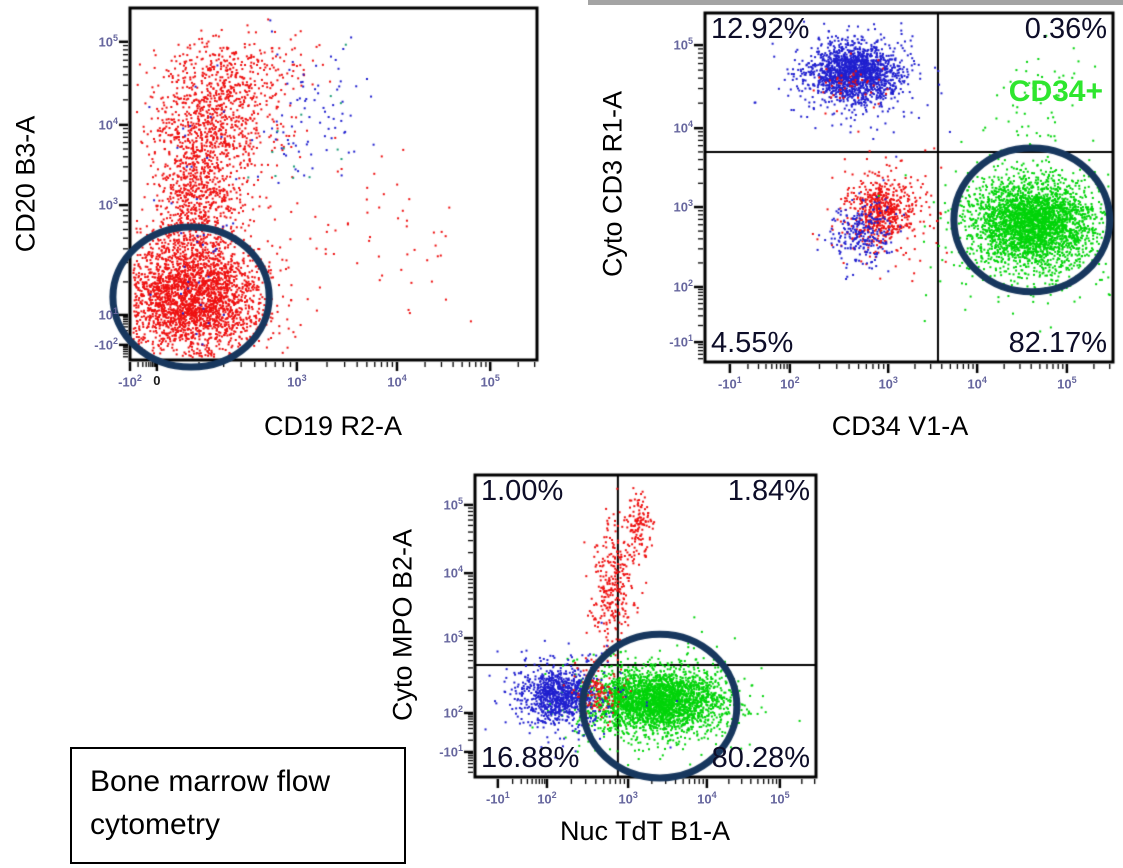  What do you see at coordinates (681, 341) in the screenshot?
I see `plot2-y-tick-label: -101` at bounding box center [681, 341].